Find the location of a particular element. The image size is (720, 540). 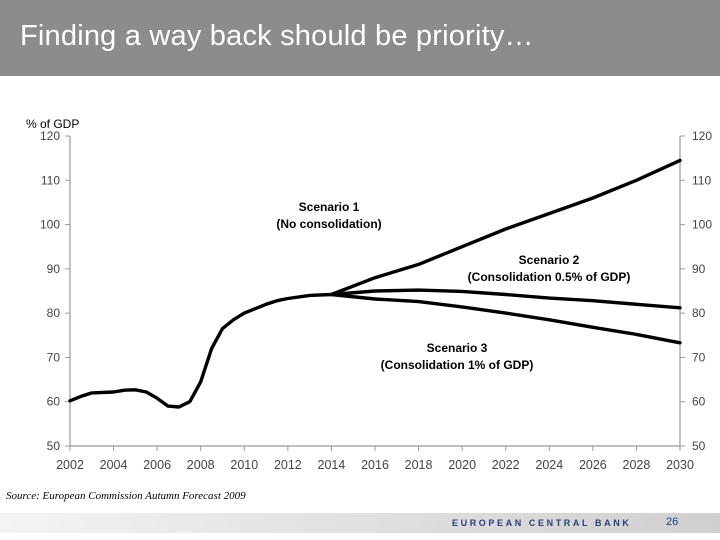

x-tick-label: 2024 is located at coordinates (549, 465).